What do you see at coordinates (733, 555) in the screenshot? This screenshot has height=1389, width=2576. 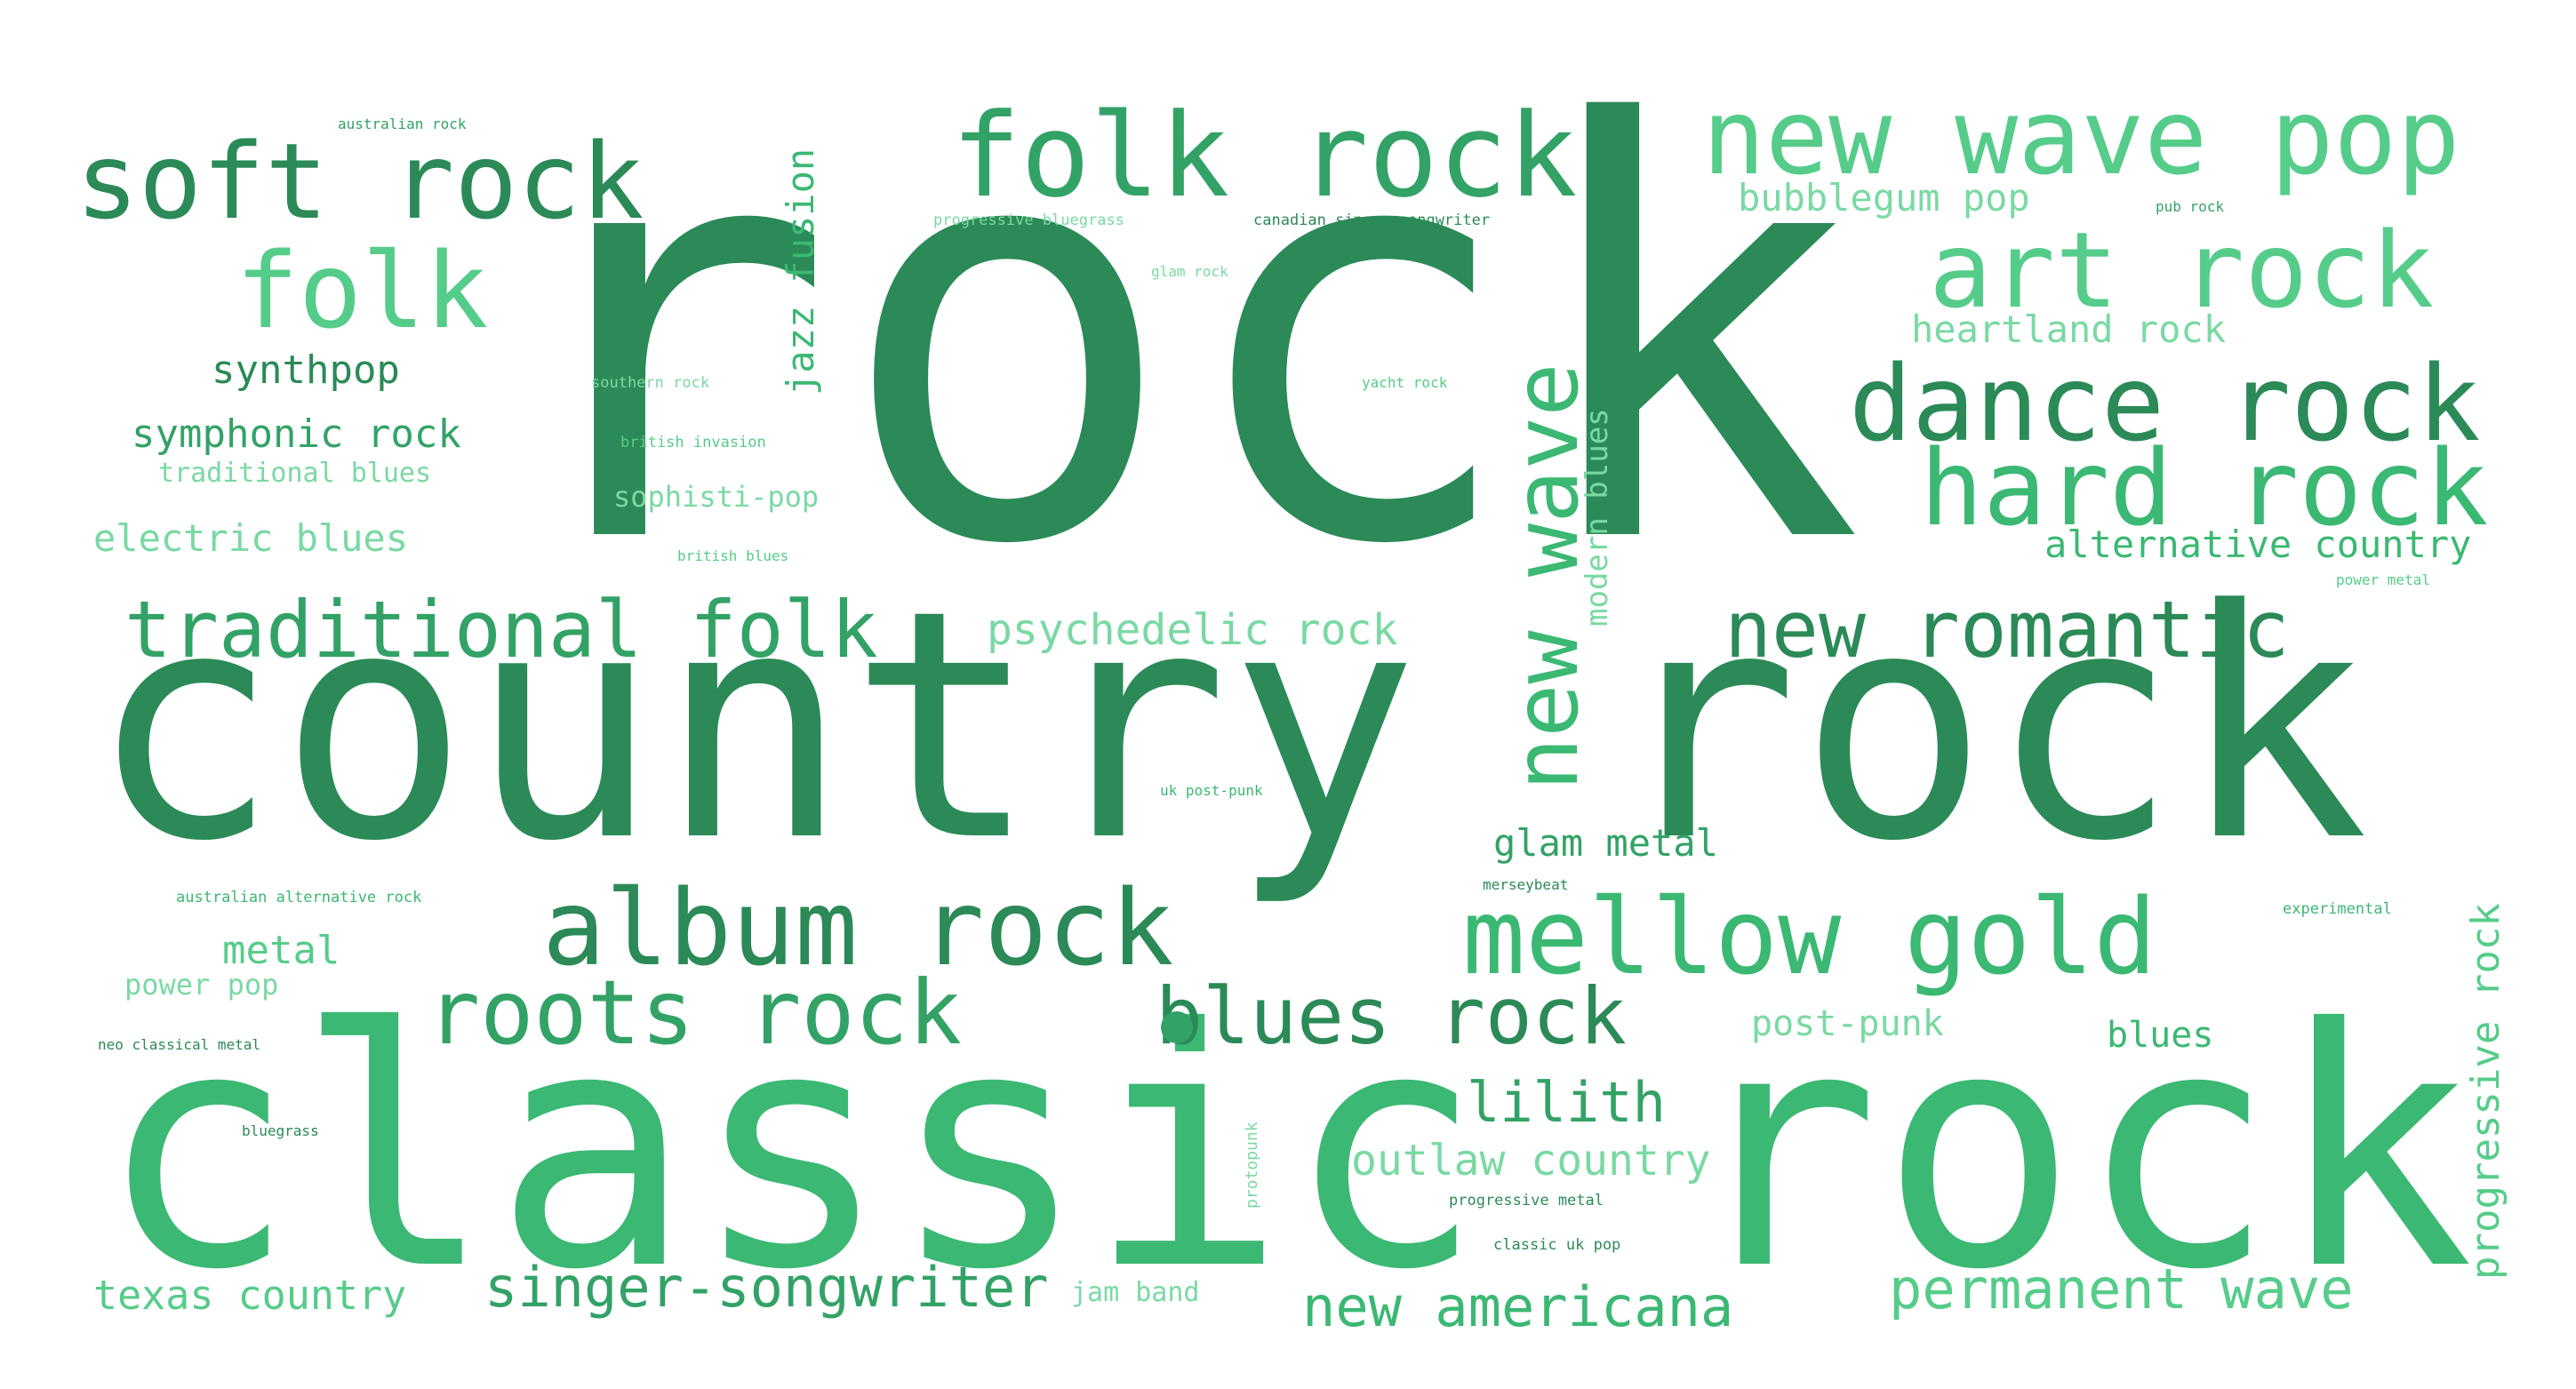 I see `word-british-blues: british blues` at bounding box center [733, 555].